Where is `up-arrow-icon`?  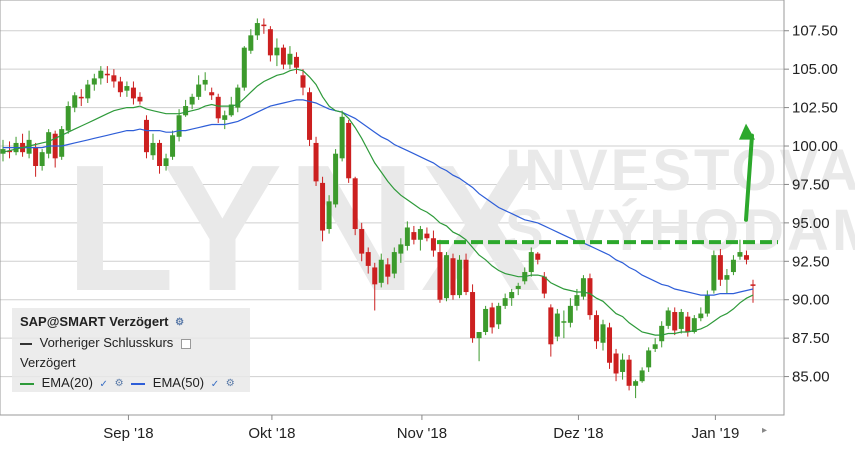
up-arrow-icon is located at coordinates (747, 172).